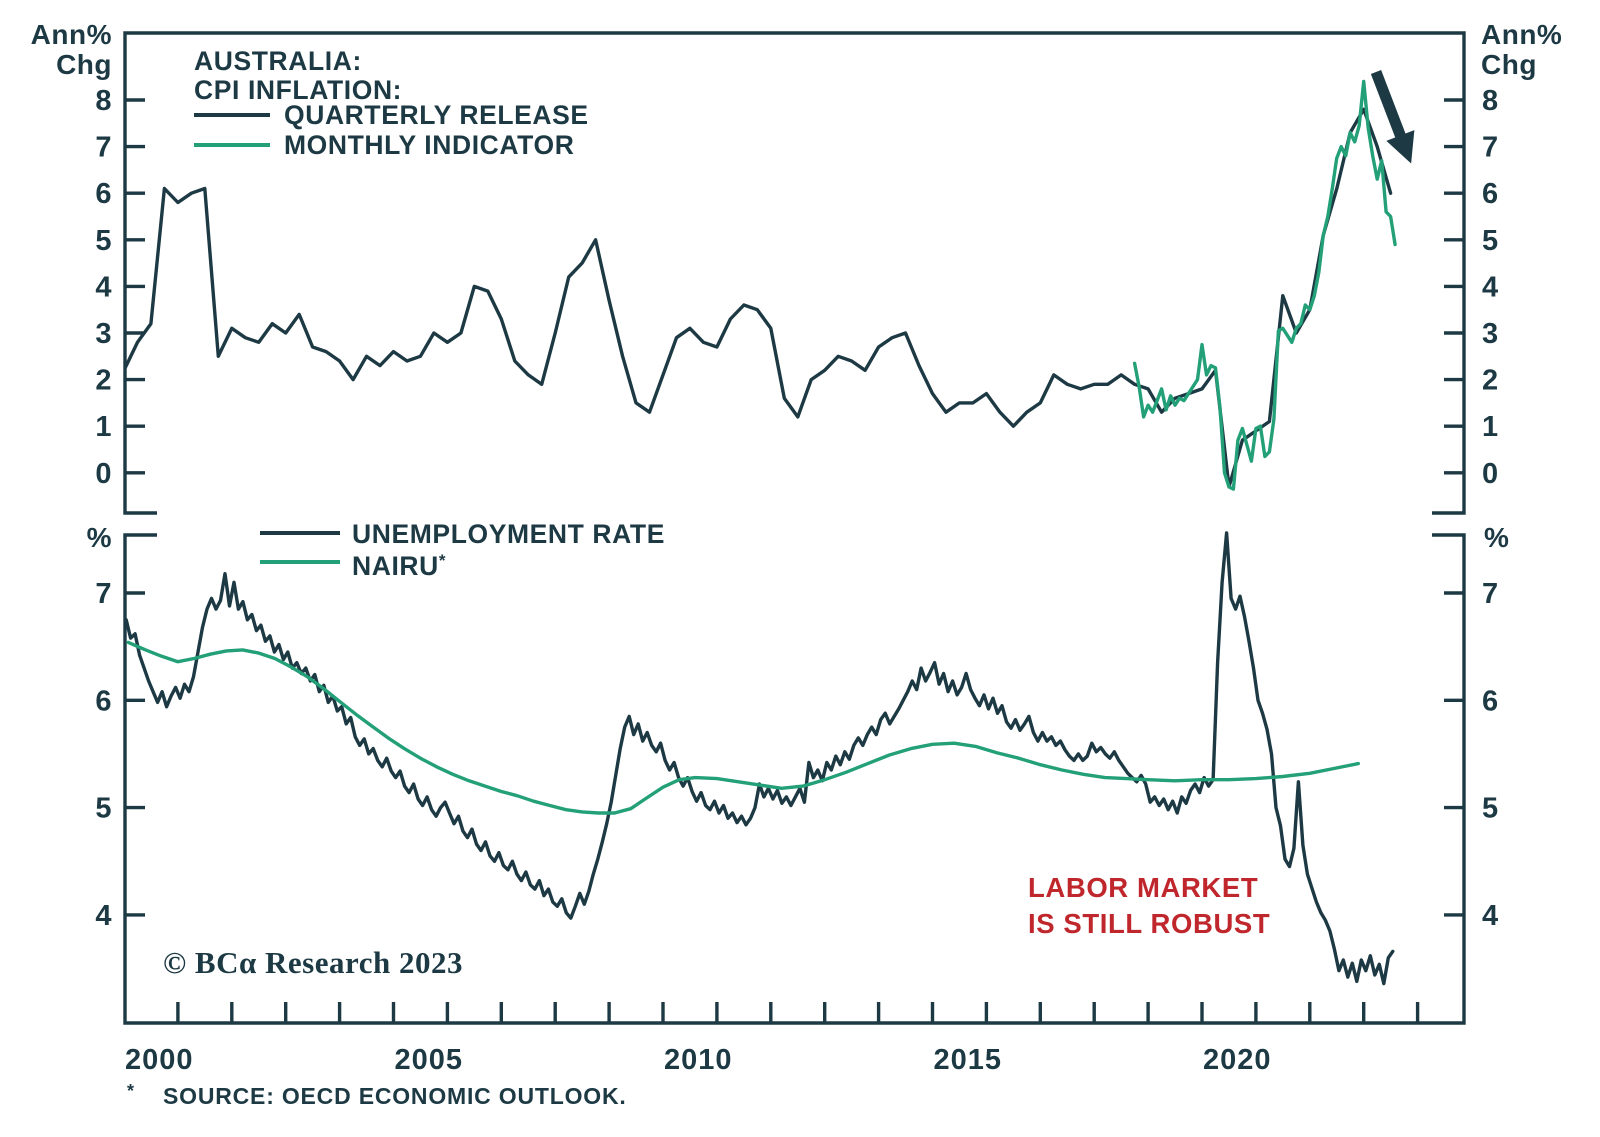 The image size is (1600, 1137). I want to click on top-left-axis-unit-line2: Chg, so click(84, 64).